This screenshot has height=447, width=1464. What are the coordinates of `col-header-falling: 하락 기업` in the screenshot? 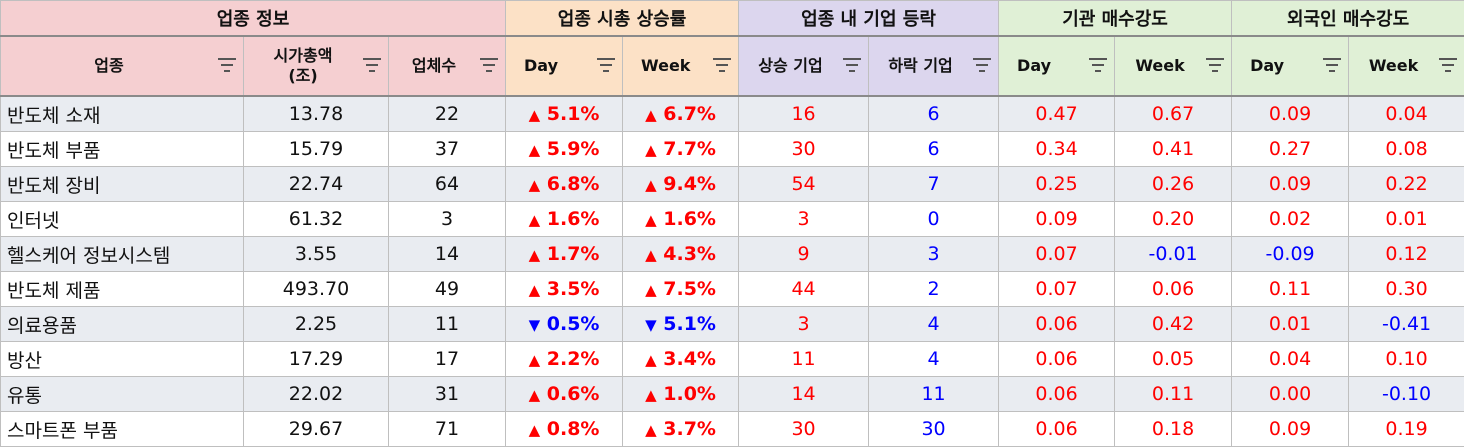 It's located at (934, 66).